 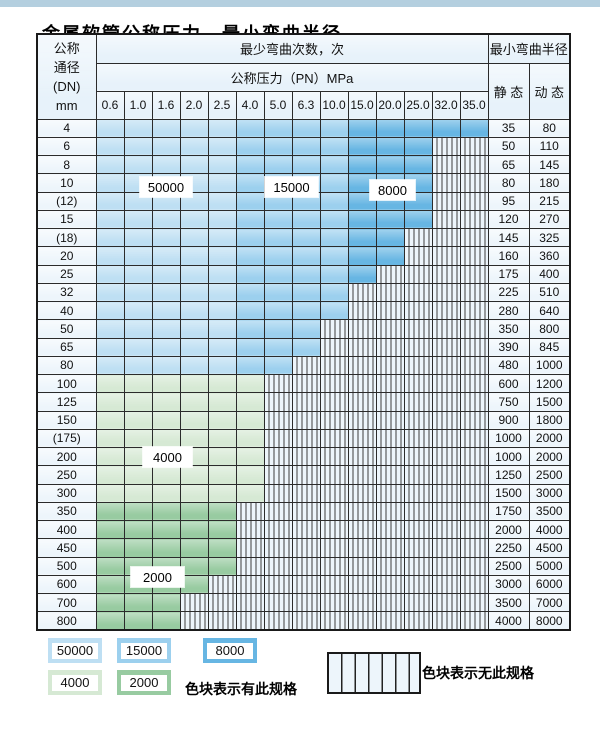 I want to click on dynamic-radius-value: 2500, so click(x=549, y=475).